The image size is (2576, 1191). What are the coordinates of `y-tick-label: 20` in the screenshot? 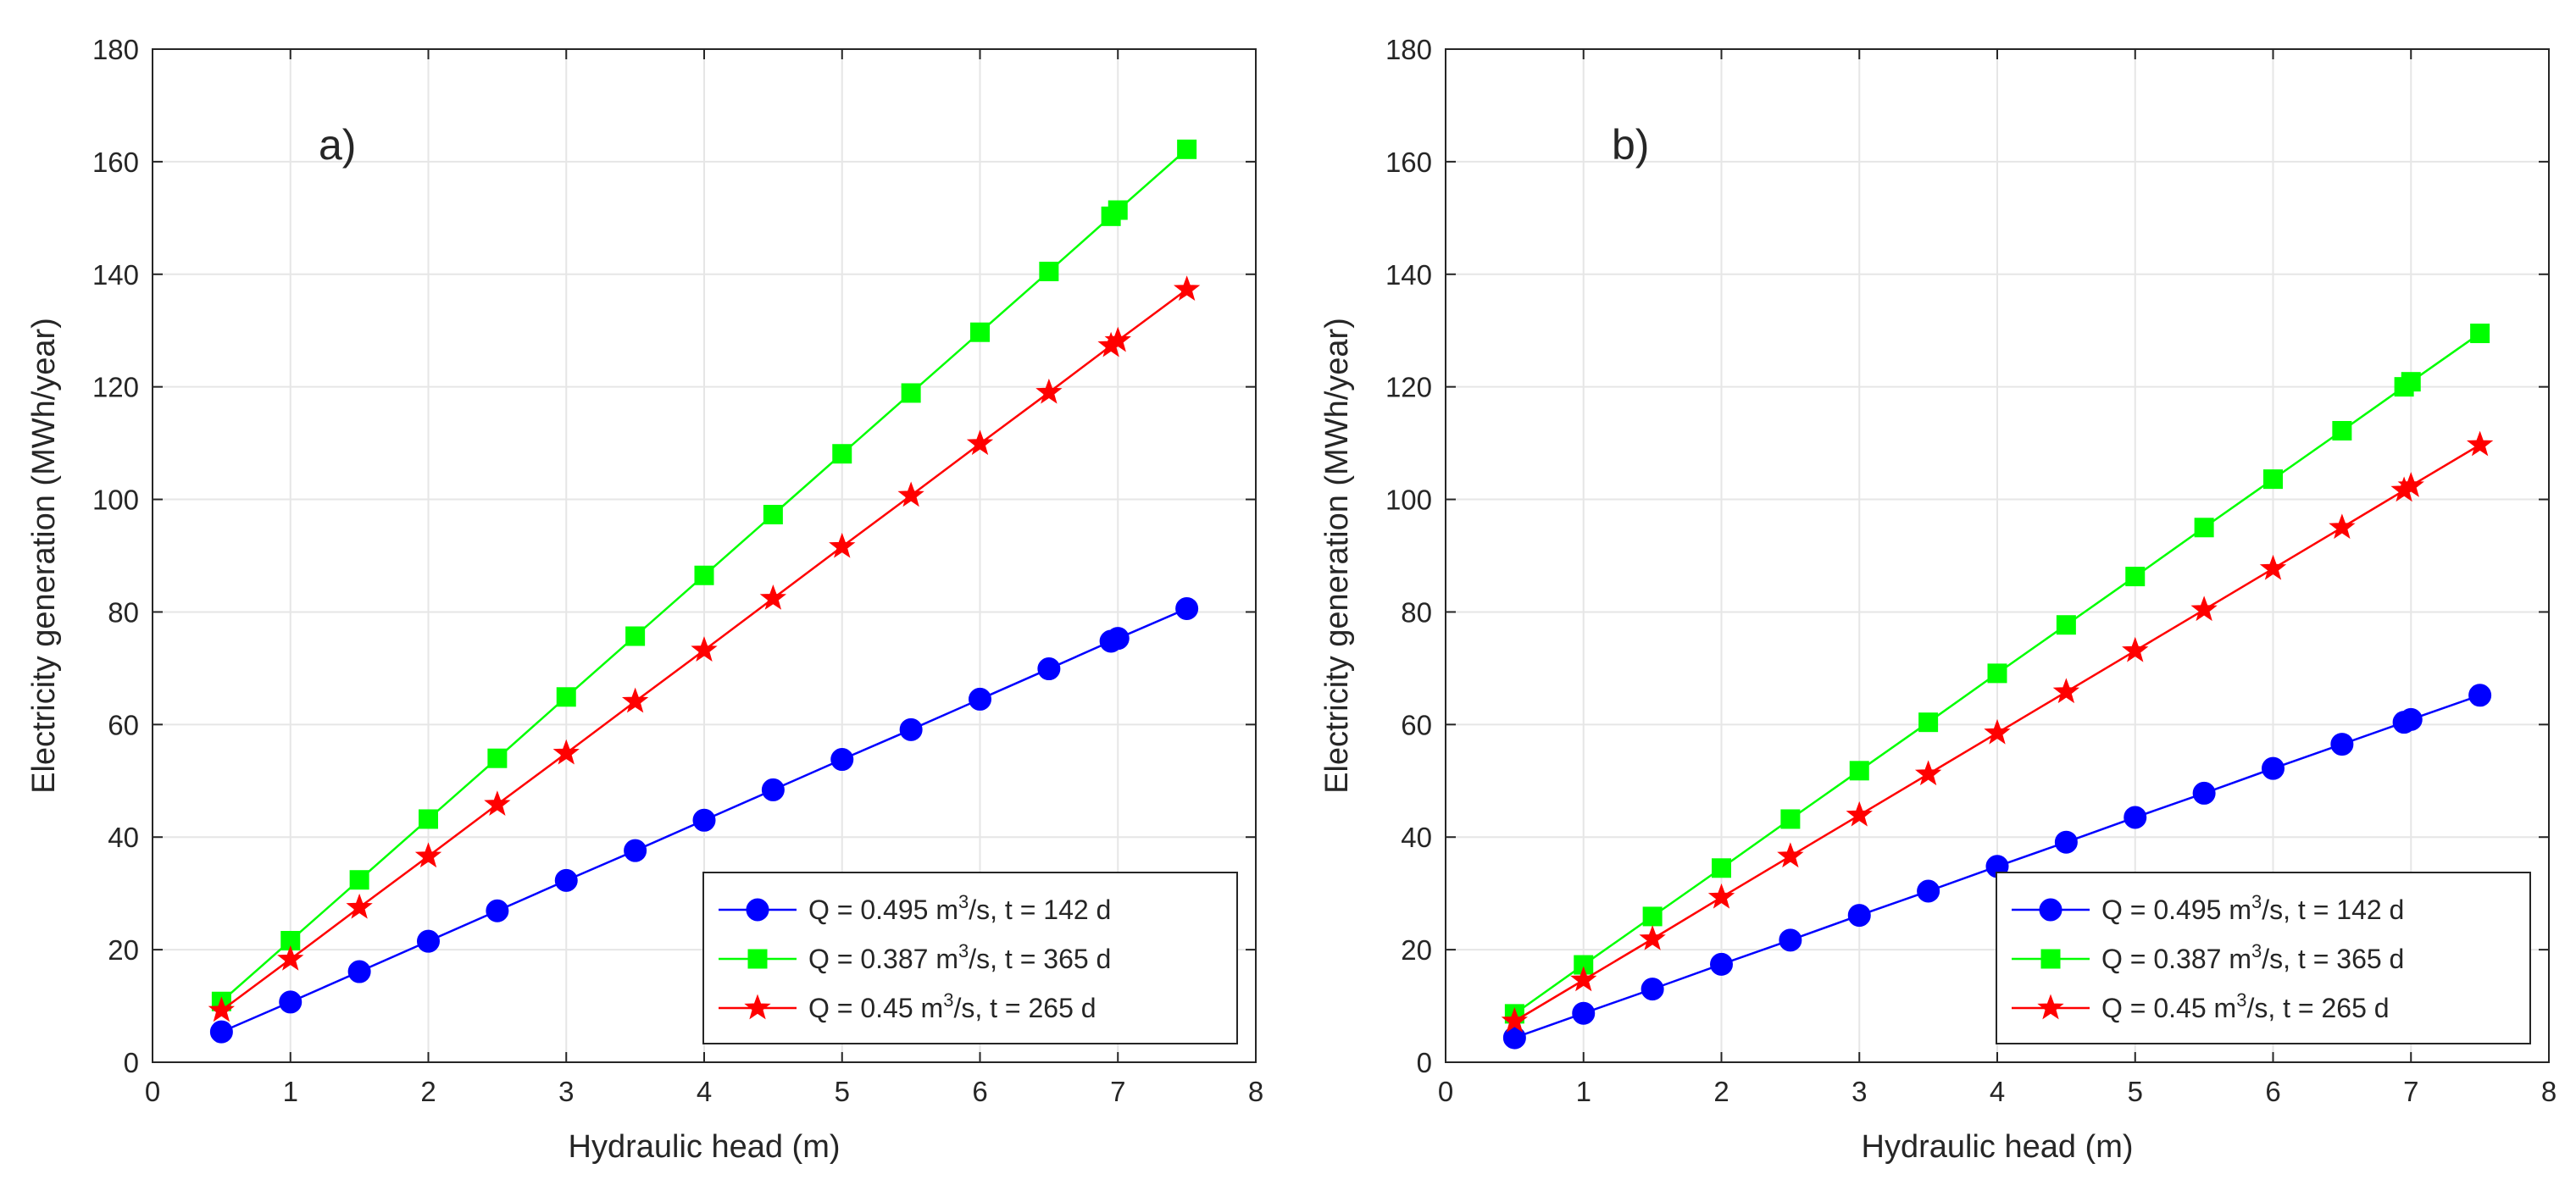 It's located at (123, 950).